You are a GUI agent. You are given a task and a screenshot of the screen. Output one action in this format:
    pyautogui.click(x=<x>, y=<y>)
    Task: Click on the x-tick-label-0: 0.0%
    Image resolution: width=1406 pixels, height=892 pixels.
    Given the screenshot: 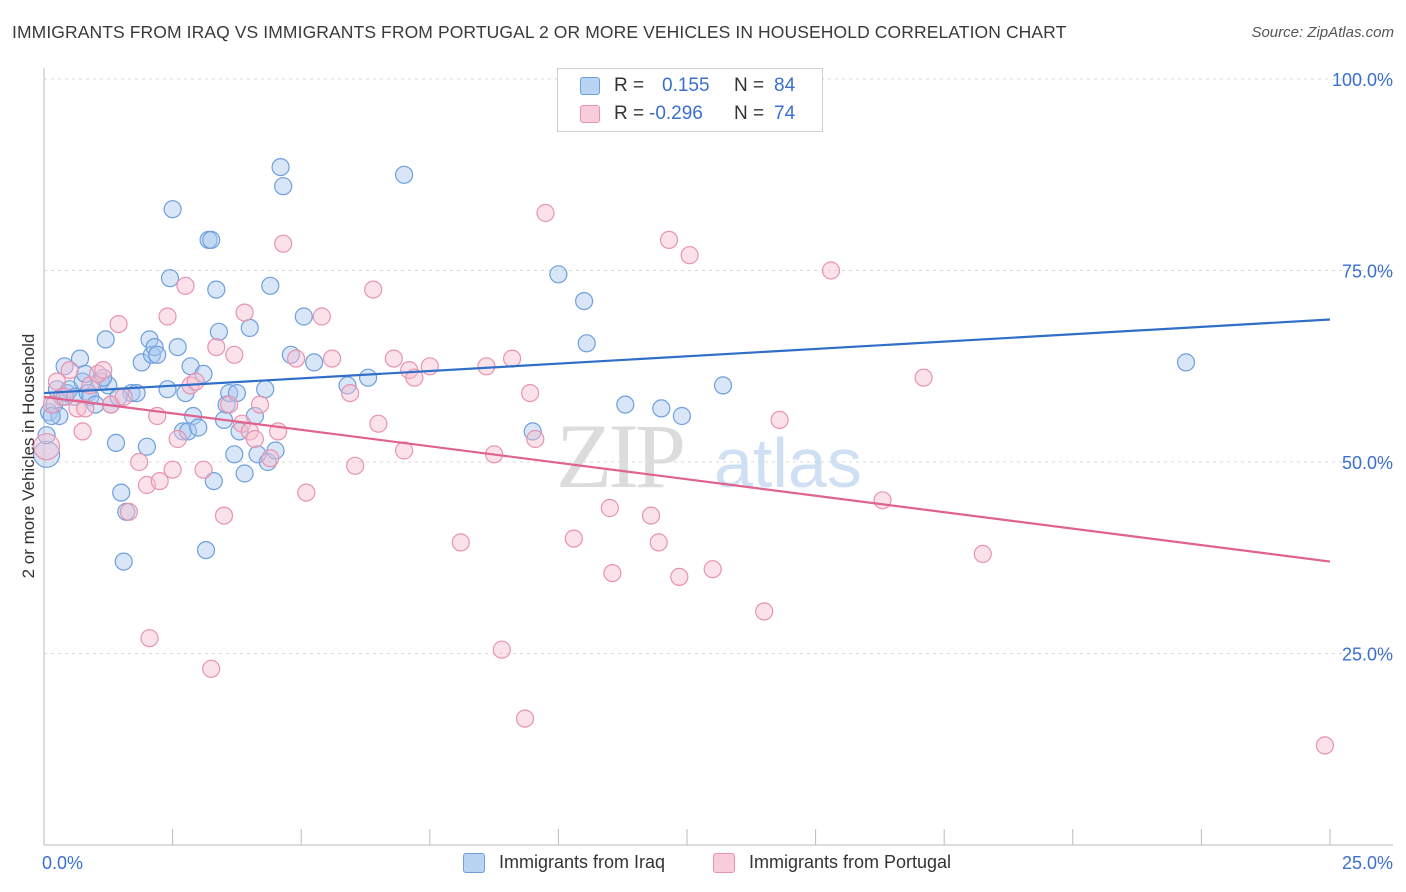 What is the action you would take?
    pyautogui.click(x=62, y=863)
    